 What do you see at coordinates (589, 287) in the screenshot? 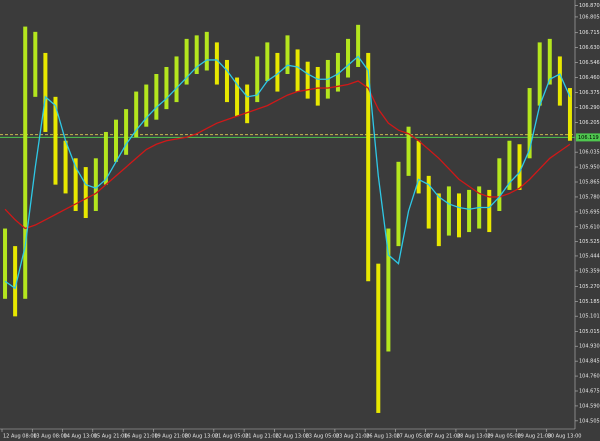
I see `y-tick-label: 105.270` at bounding box center [589, 287].